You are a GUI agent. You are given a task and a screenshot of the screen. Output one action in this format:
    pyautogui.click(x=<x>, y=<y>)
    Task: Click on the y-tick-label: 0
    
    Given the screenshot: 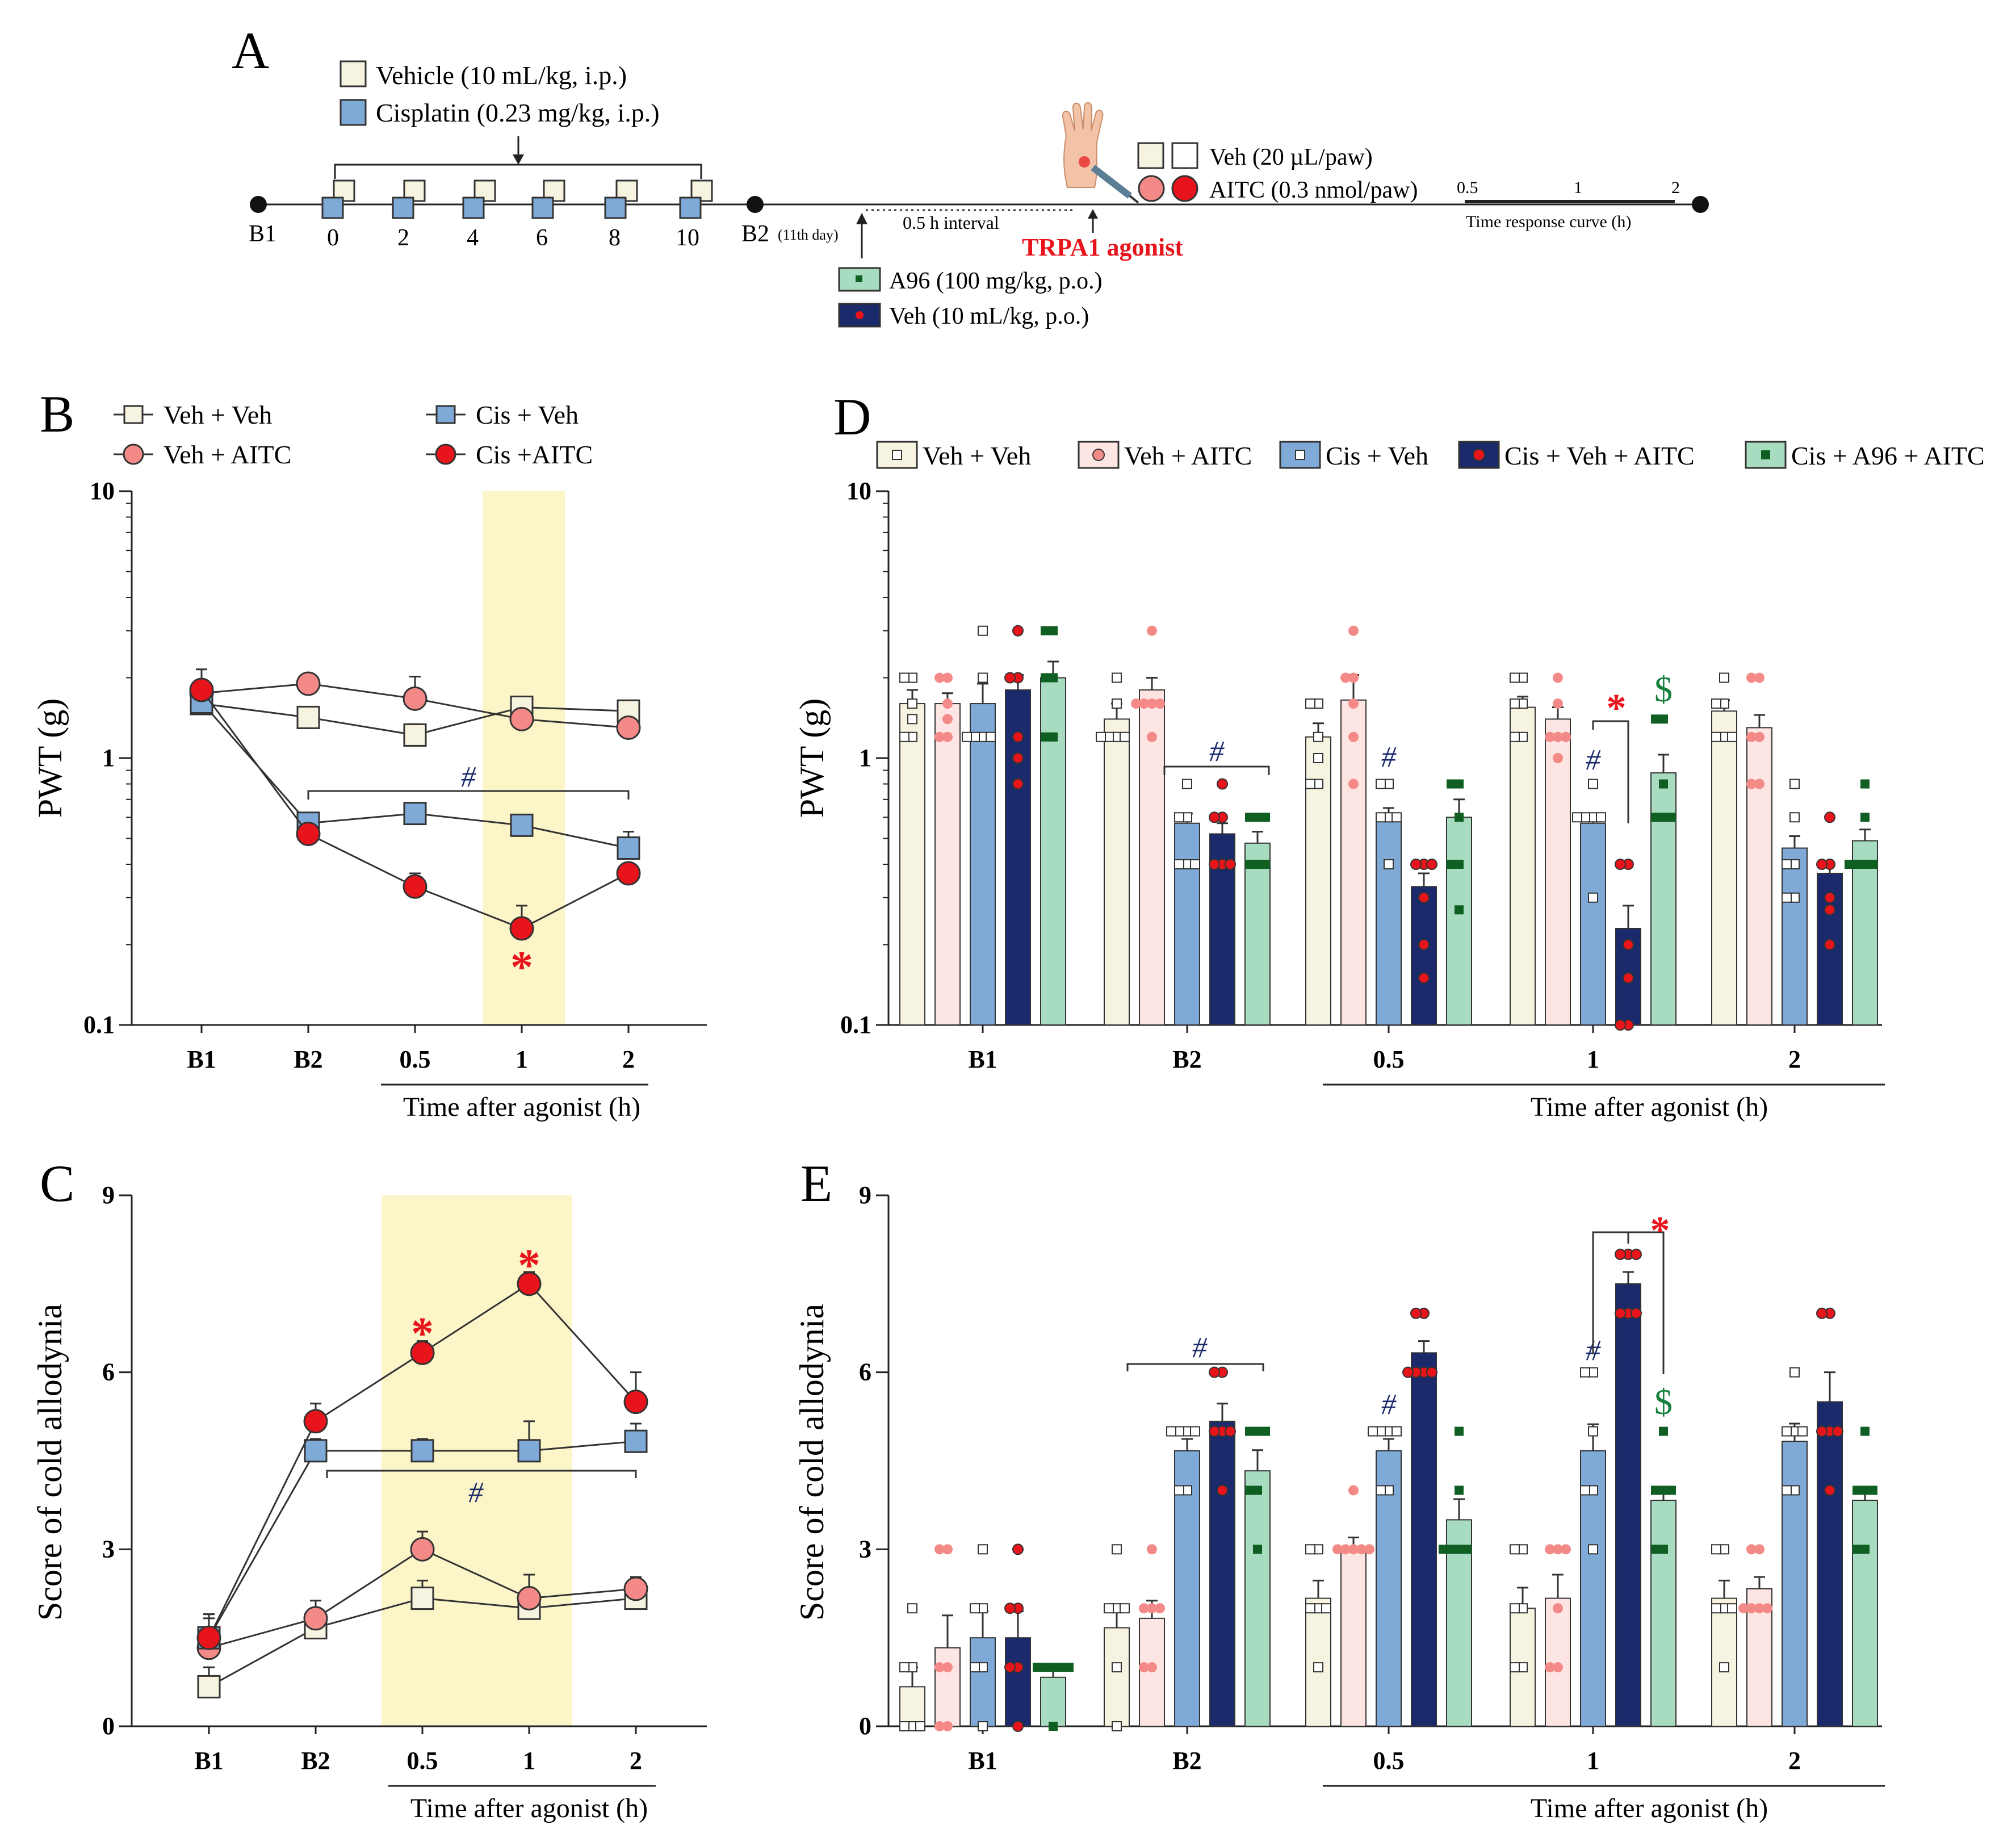 What is the action you would take?
    pyautogui.click(x=108, y=1726)
    